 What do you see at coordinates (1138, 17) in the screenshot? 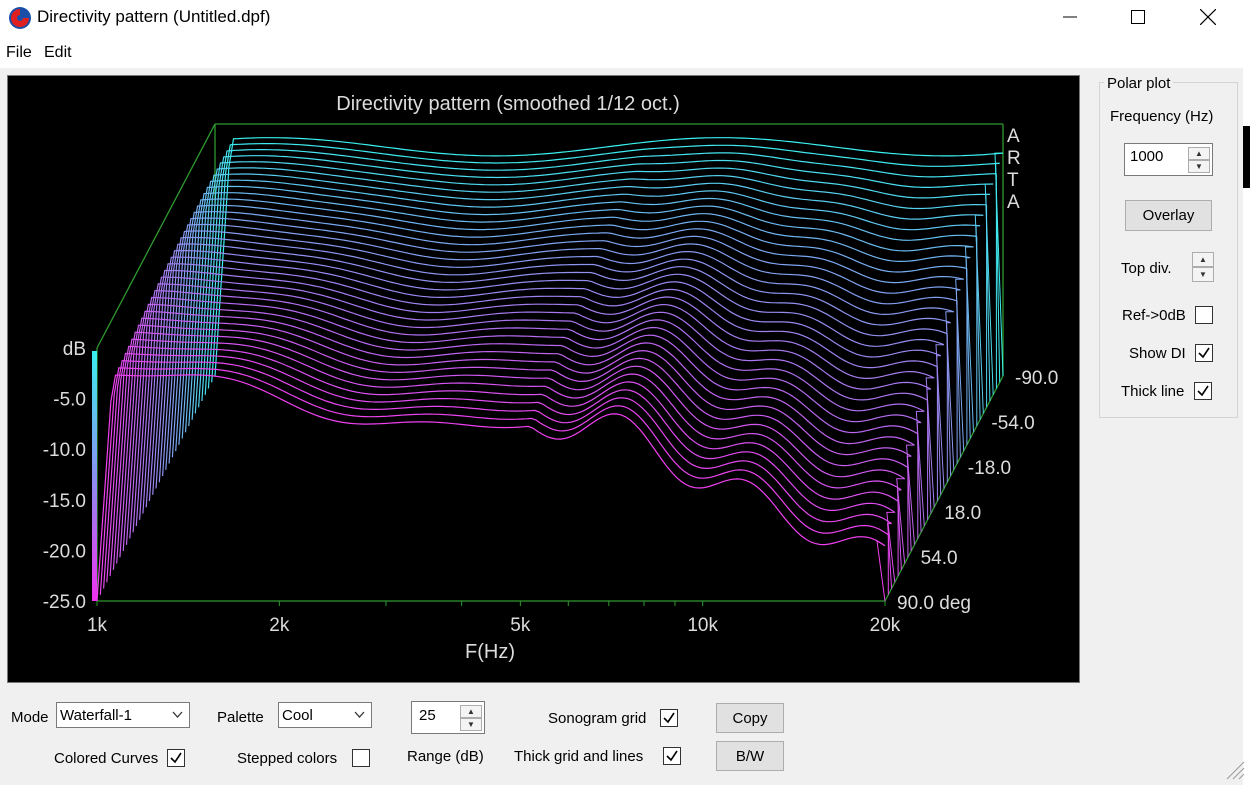
I see `maximize-button` at bounding box center [1138, 17].